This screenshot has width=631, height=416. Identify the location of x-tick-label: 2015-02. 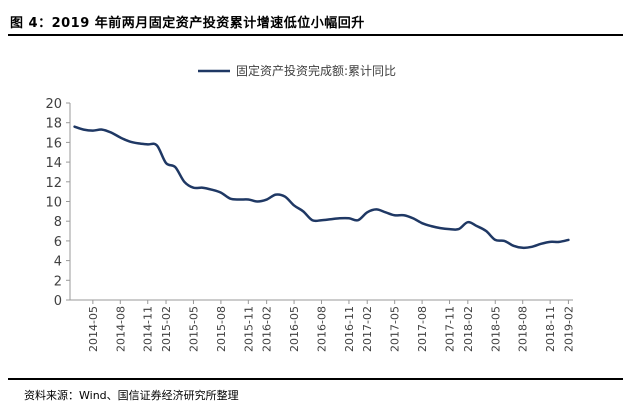
(166, 329).